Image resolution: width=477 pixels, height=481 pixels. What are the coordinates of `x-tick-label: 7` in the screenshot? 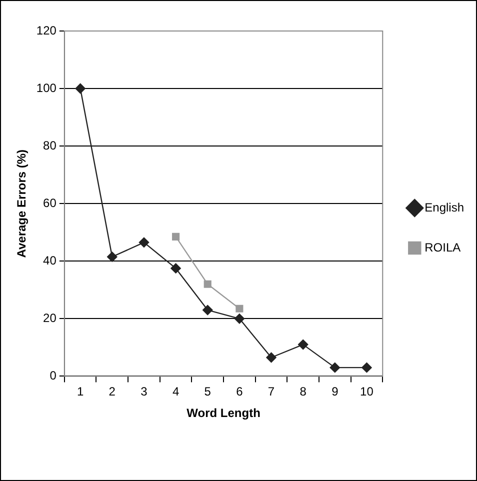 It's located at (271, 391).